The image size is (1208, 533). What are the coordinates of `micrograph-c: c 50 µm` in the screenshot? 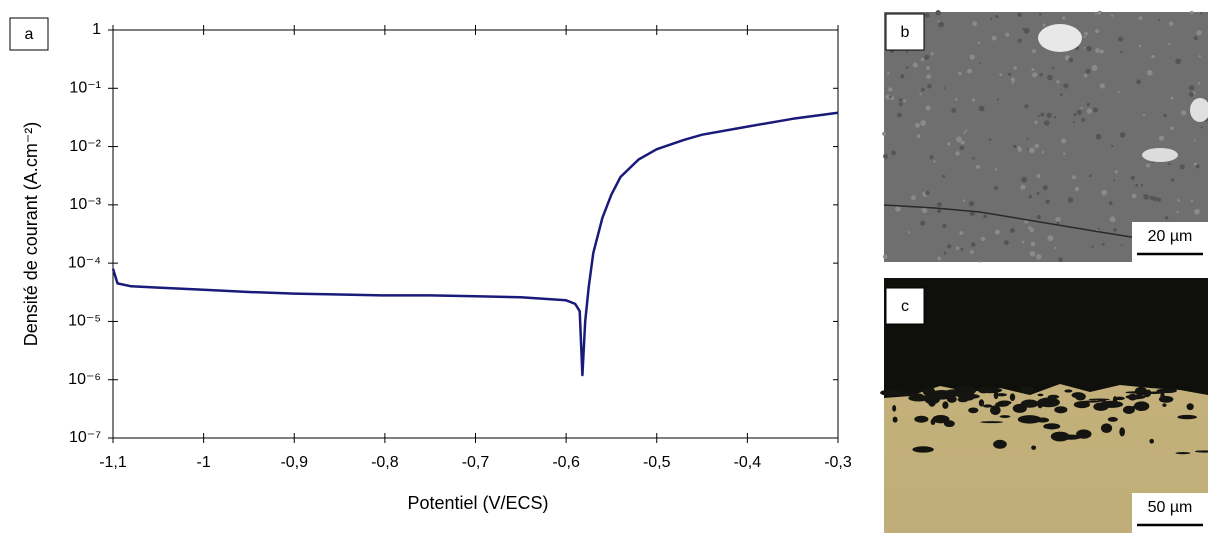 It's located at (1044, 405).